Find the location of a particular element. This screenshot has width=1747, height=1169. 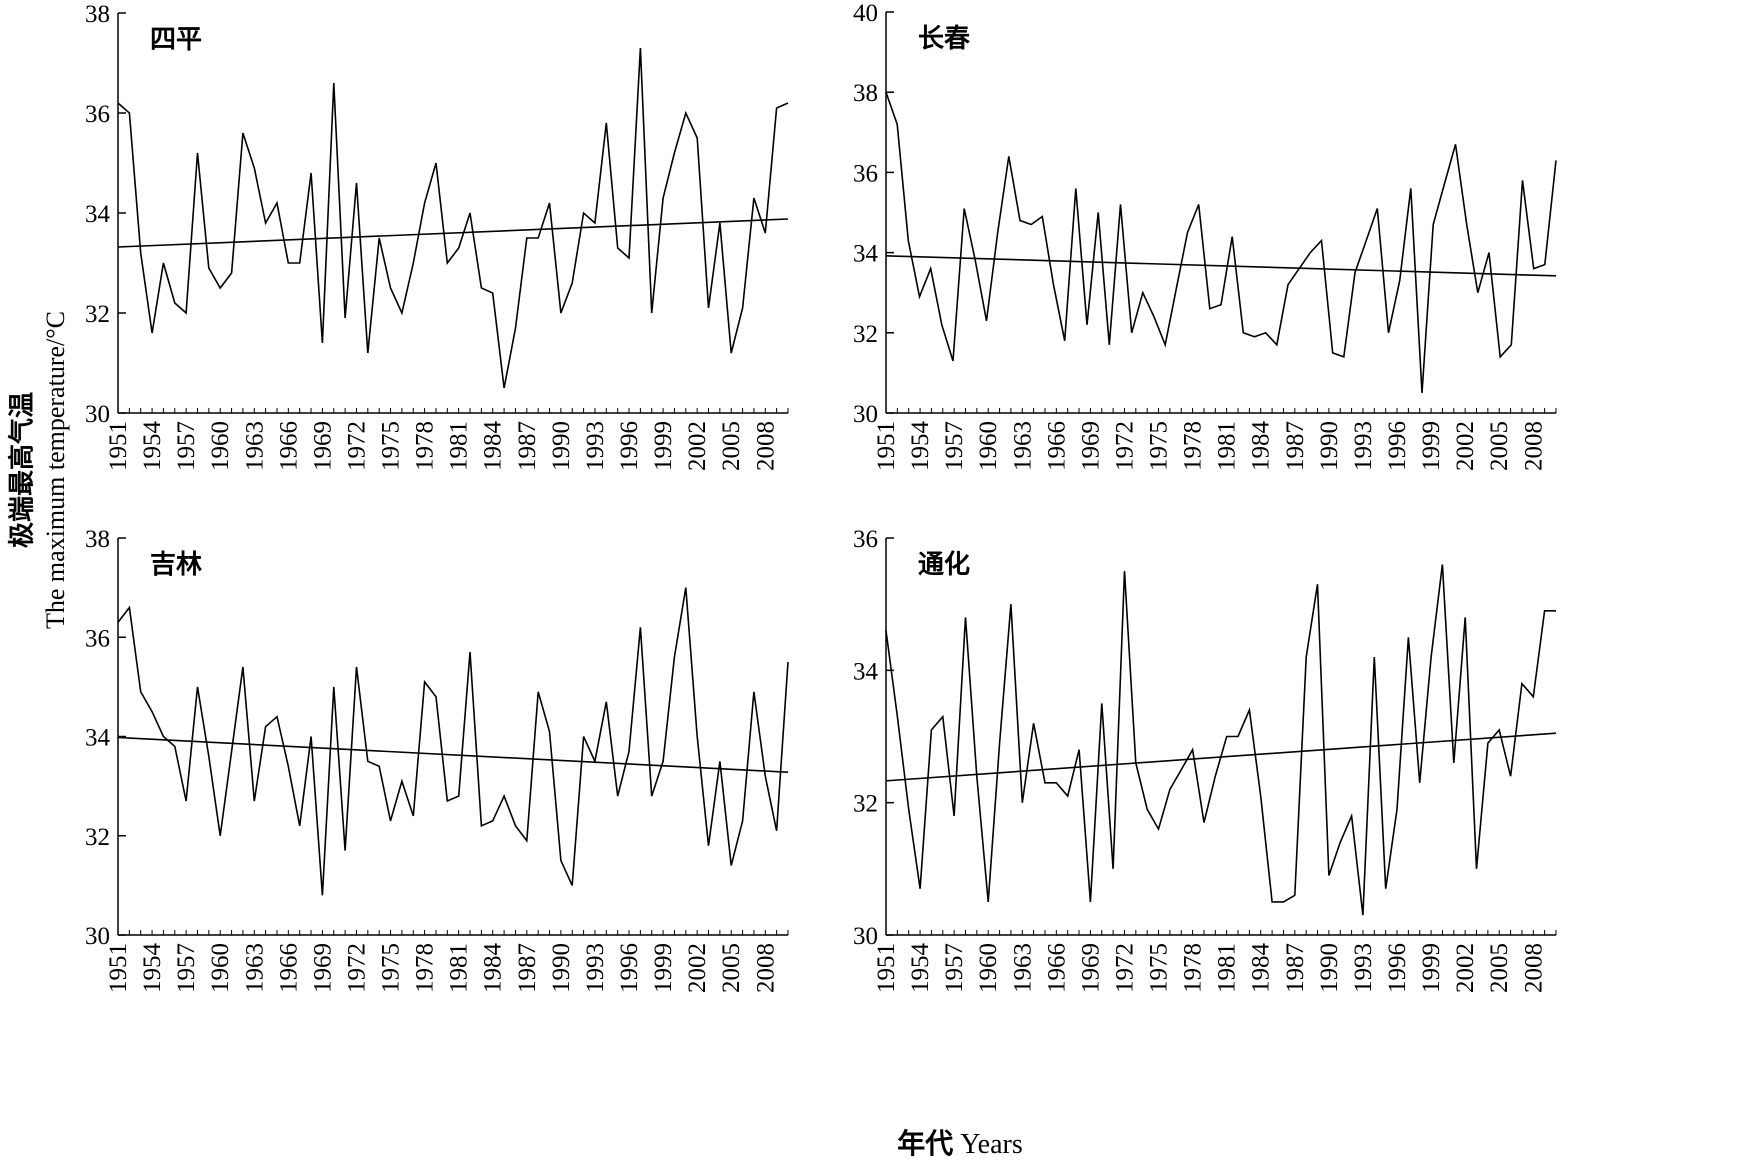

x-axis-label-cn: 年代 is located at coordinates (925, 1143).